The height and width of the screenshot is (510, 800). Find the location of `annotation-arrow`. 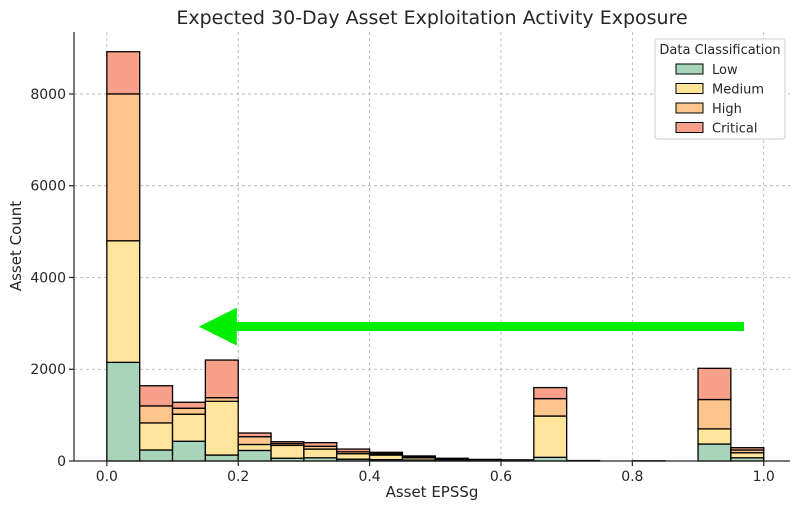

annotation-arrow is located at coordinates (471, 326).